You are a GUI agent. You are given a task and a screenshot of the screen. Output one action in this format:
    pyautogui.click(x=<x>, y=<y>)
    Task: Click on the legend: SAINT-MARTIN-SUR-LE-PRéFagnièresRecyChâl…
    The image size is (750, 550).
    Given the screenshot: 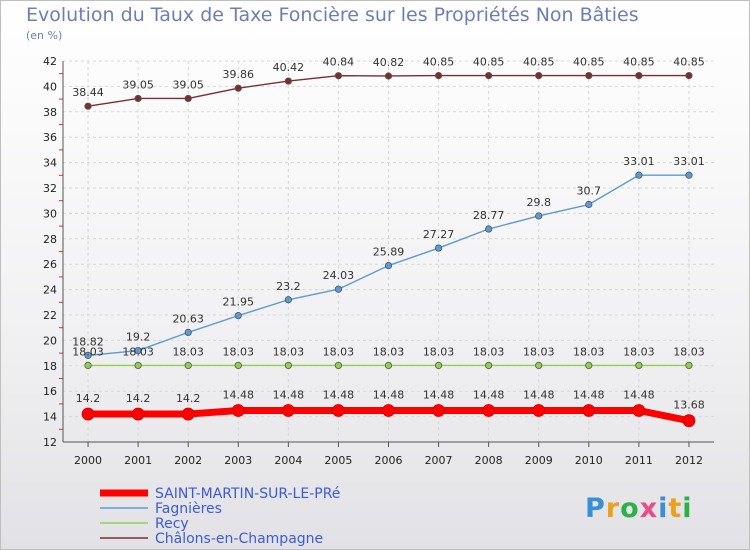 What is the action you would take?
    pyautogui.click(x=220, y=516)
    